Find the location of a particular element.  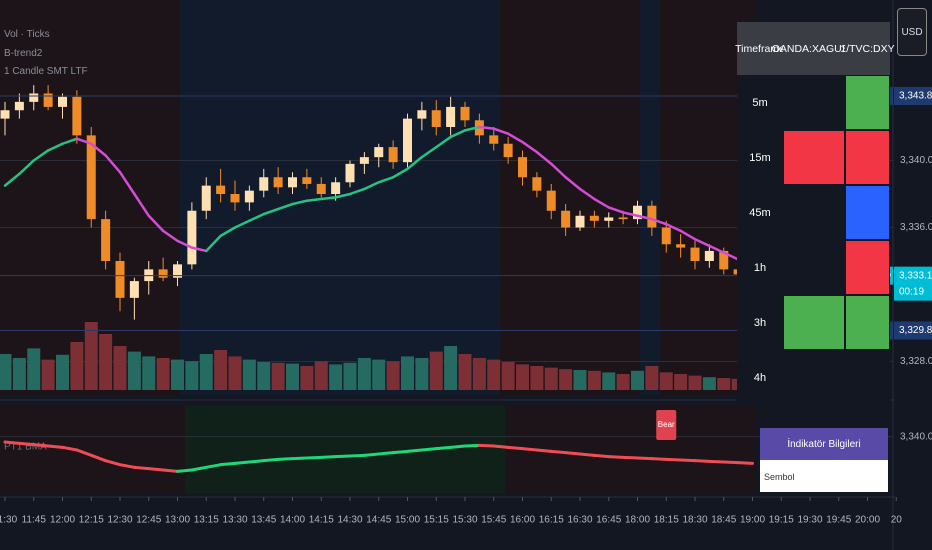

y-tick-label: 3,336.000 is located at coordinates (916, 227).